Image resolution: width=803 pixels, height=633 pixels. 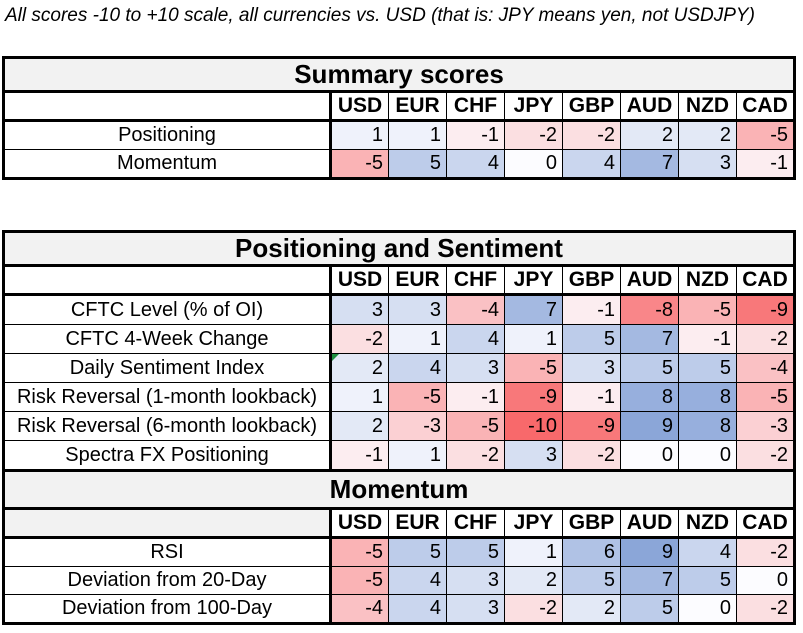 I want to click on row-label: CFTC Level (% of OI), so click(x=167, y=309).